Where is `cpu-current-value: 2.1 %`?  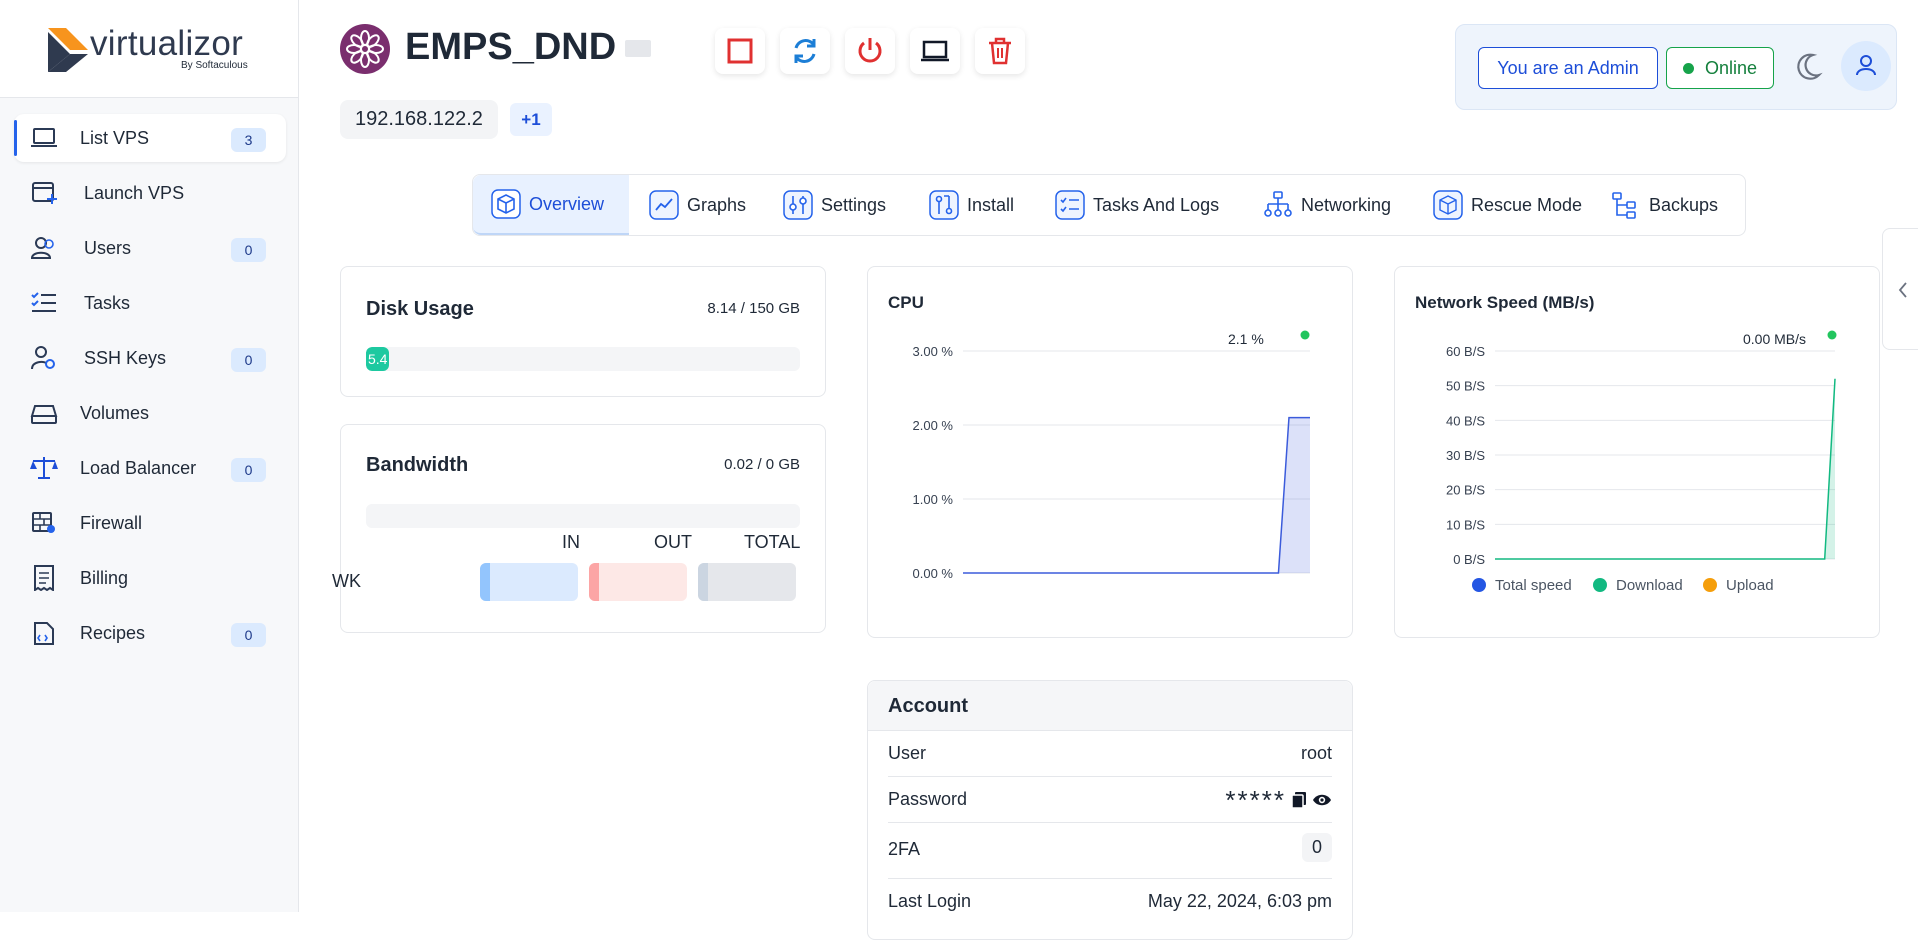
cpu-current-value: 2.1 % is located at coordinates (1246, 339).